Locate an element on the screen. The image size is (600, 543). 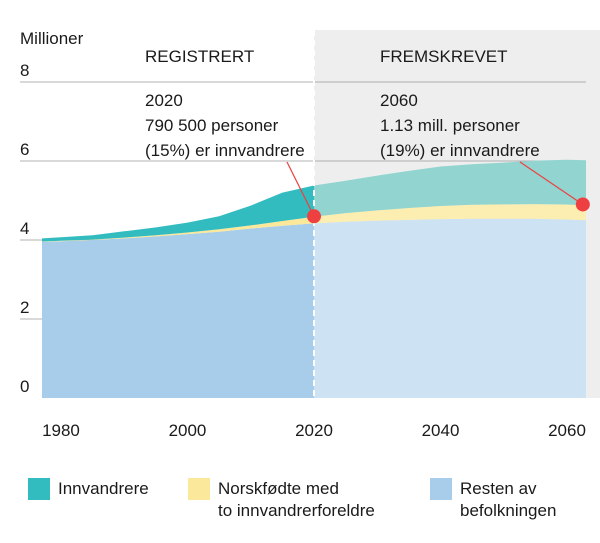
y-tick-label: 4 is located at coordinates (24, 228).